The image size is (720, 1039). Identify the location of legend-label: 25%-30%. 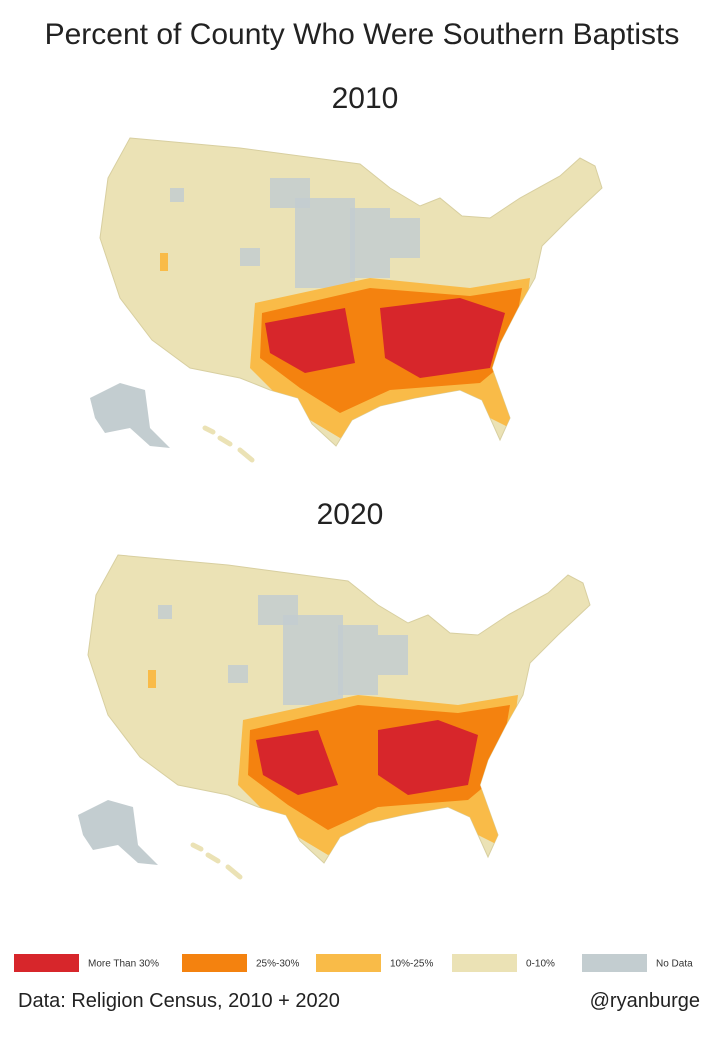
(277, 964).